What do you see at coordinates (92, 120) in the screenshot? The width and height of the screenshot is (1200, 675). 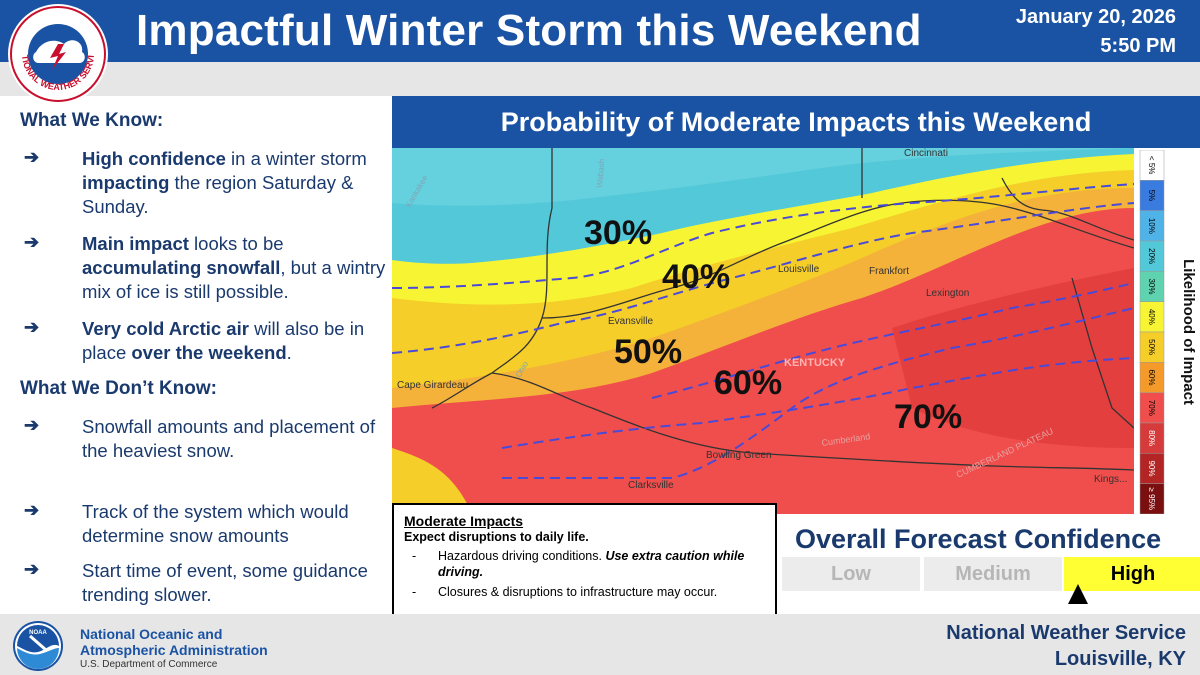 I see `what-we-know-heading: What We Know:` at bounding box center [92, 120].